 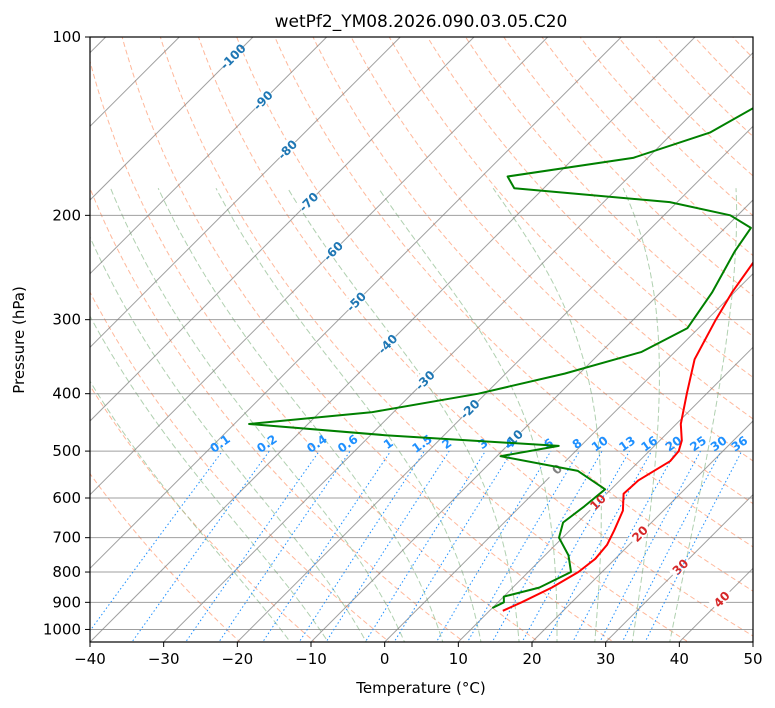 I want to click on x-tick-label: 10, so click(x=458, y=659).